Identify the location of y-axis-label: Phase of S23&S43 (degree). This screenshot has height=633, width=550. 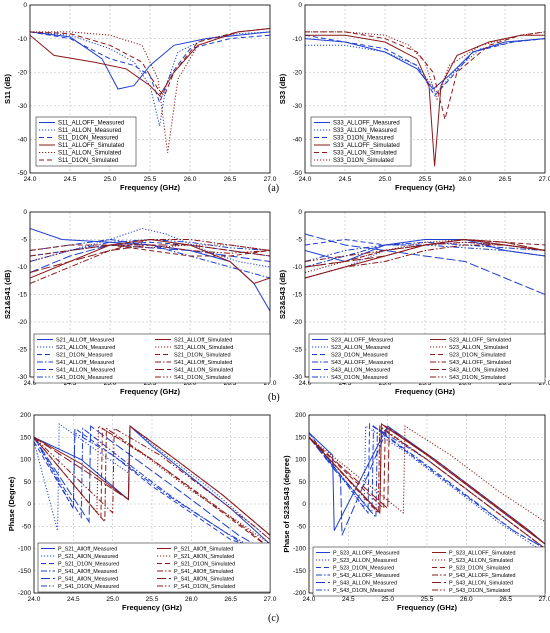
(286, 504).